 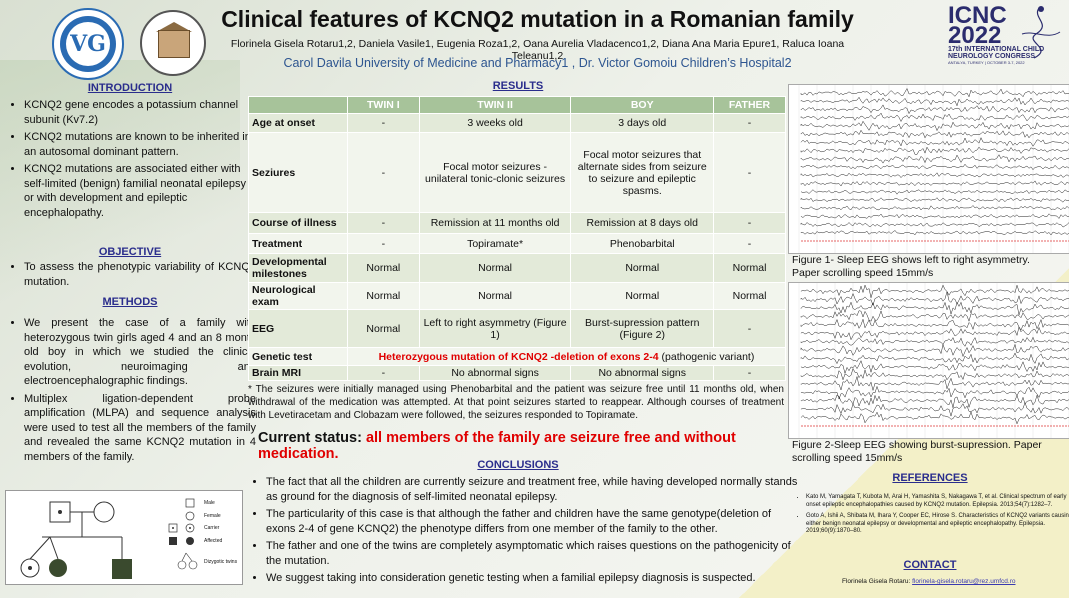 What do you see at coordinates (495, 105) in the screenshot?
I see `column-header: TWIN II` at bounding box center [495, 105].